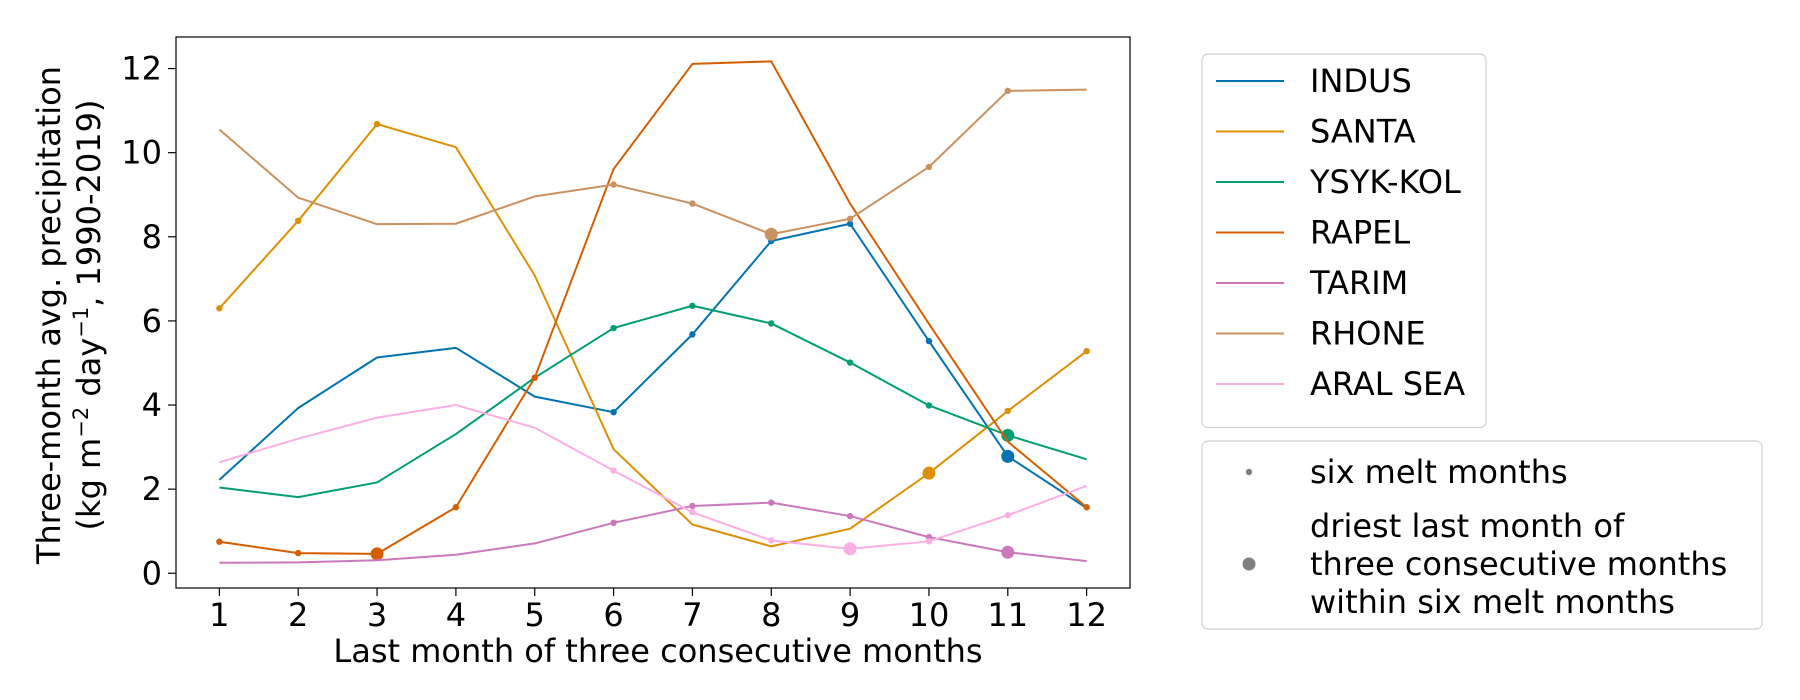 This screenshot has width=1800, height=700. Describe the element at coordinates (152, 405) in the screenshot. I see `y-tick-label: 4` at that location.